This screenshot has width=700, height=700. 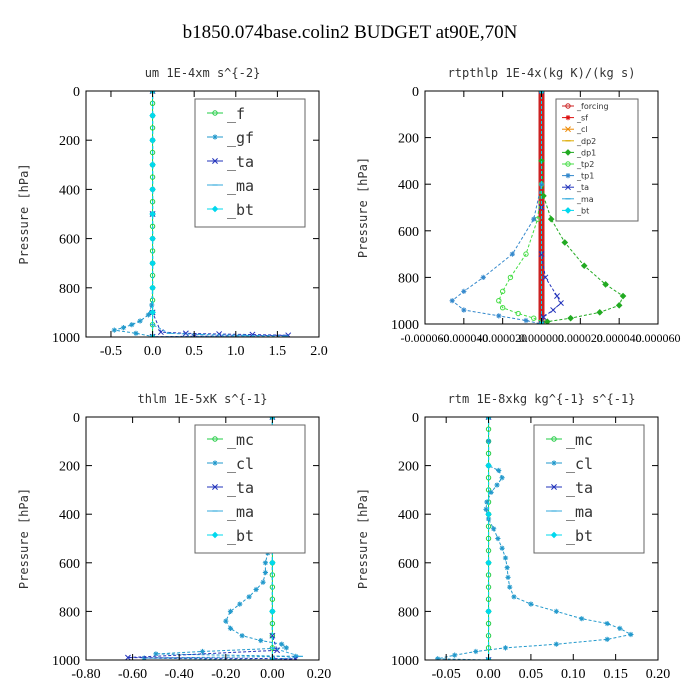 What do you see at coordinates (658, 338) in the screenshot?
I see `x-tick-label: 0.000060` at bounding box center [658, 338].